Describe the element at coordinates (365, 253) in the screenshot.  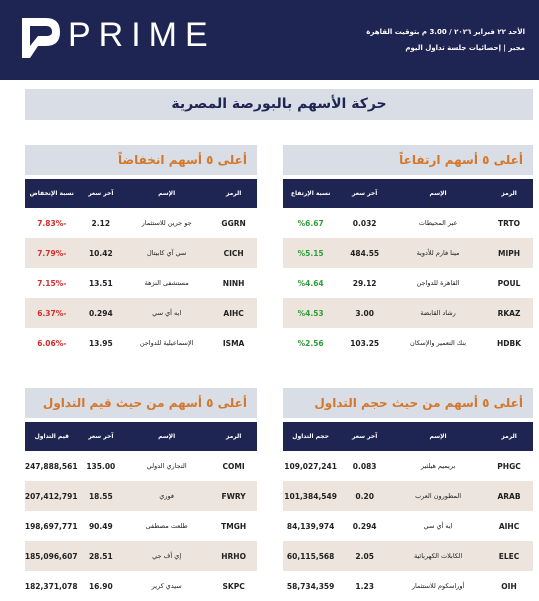
I see `cell: 484.55` at that location.